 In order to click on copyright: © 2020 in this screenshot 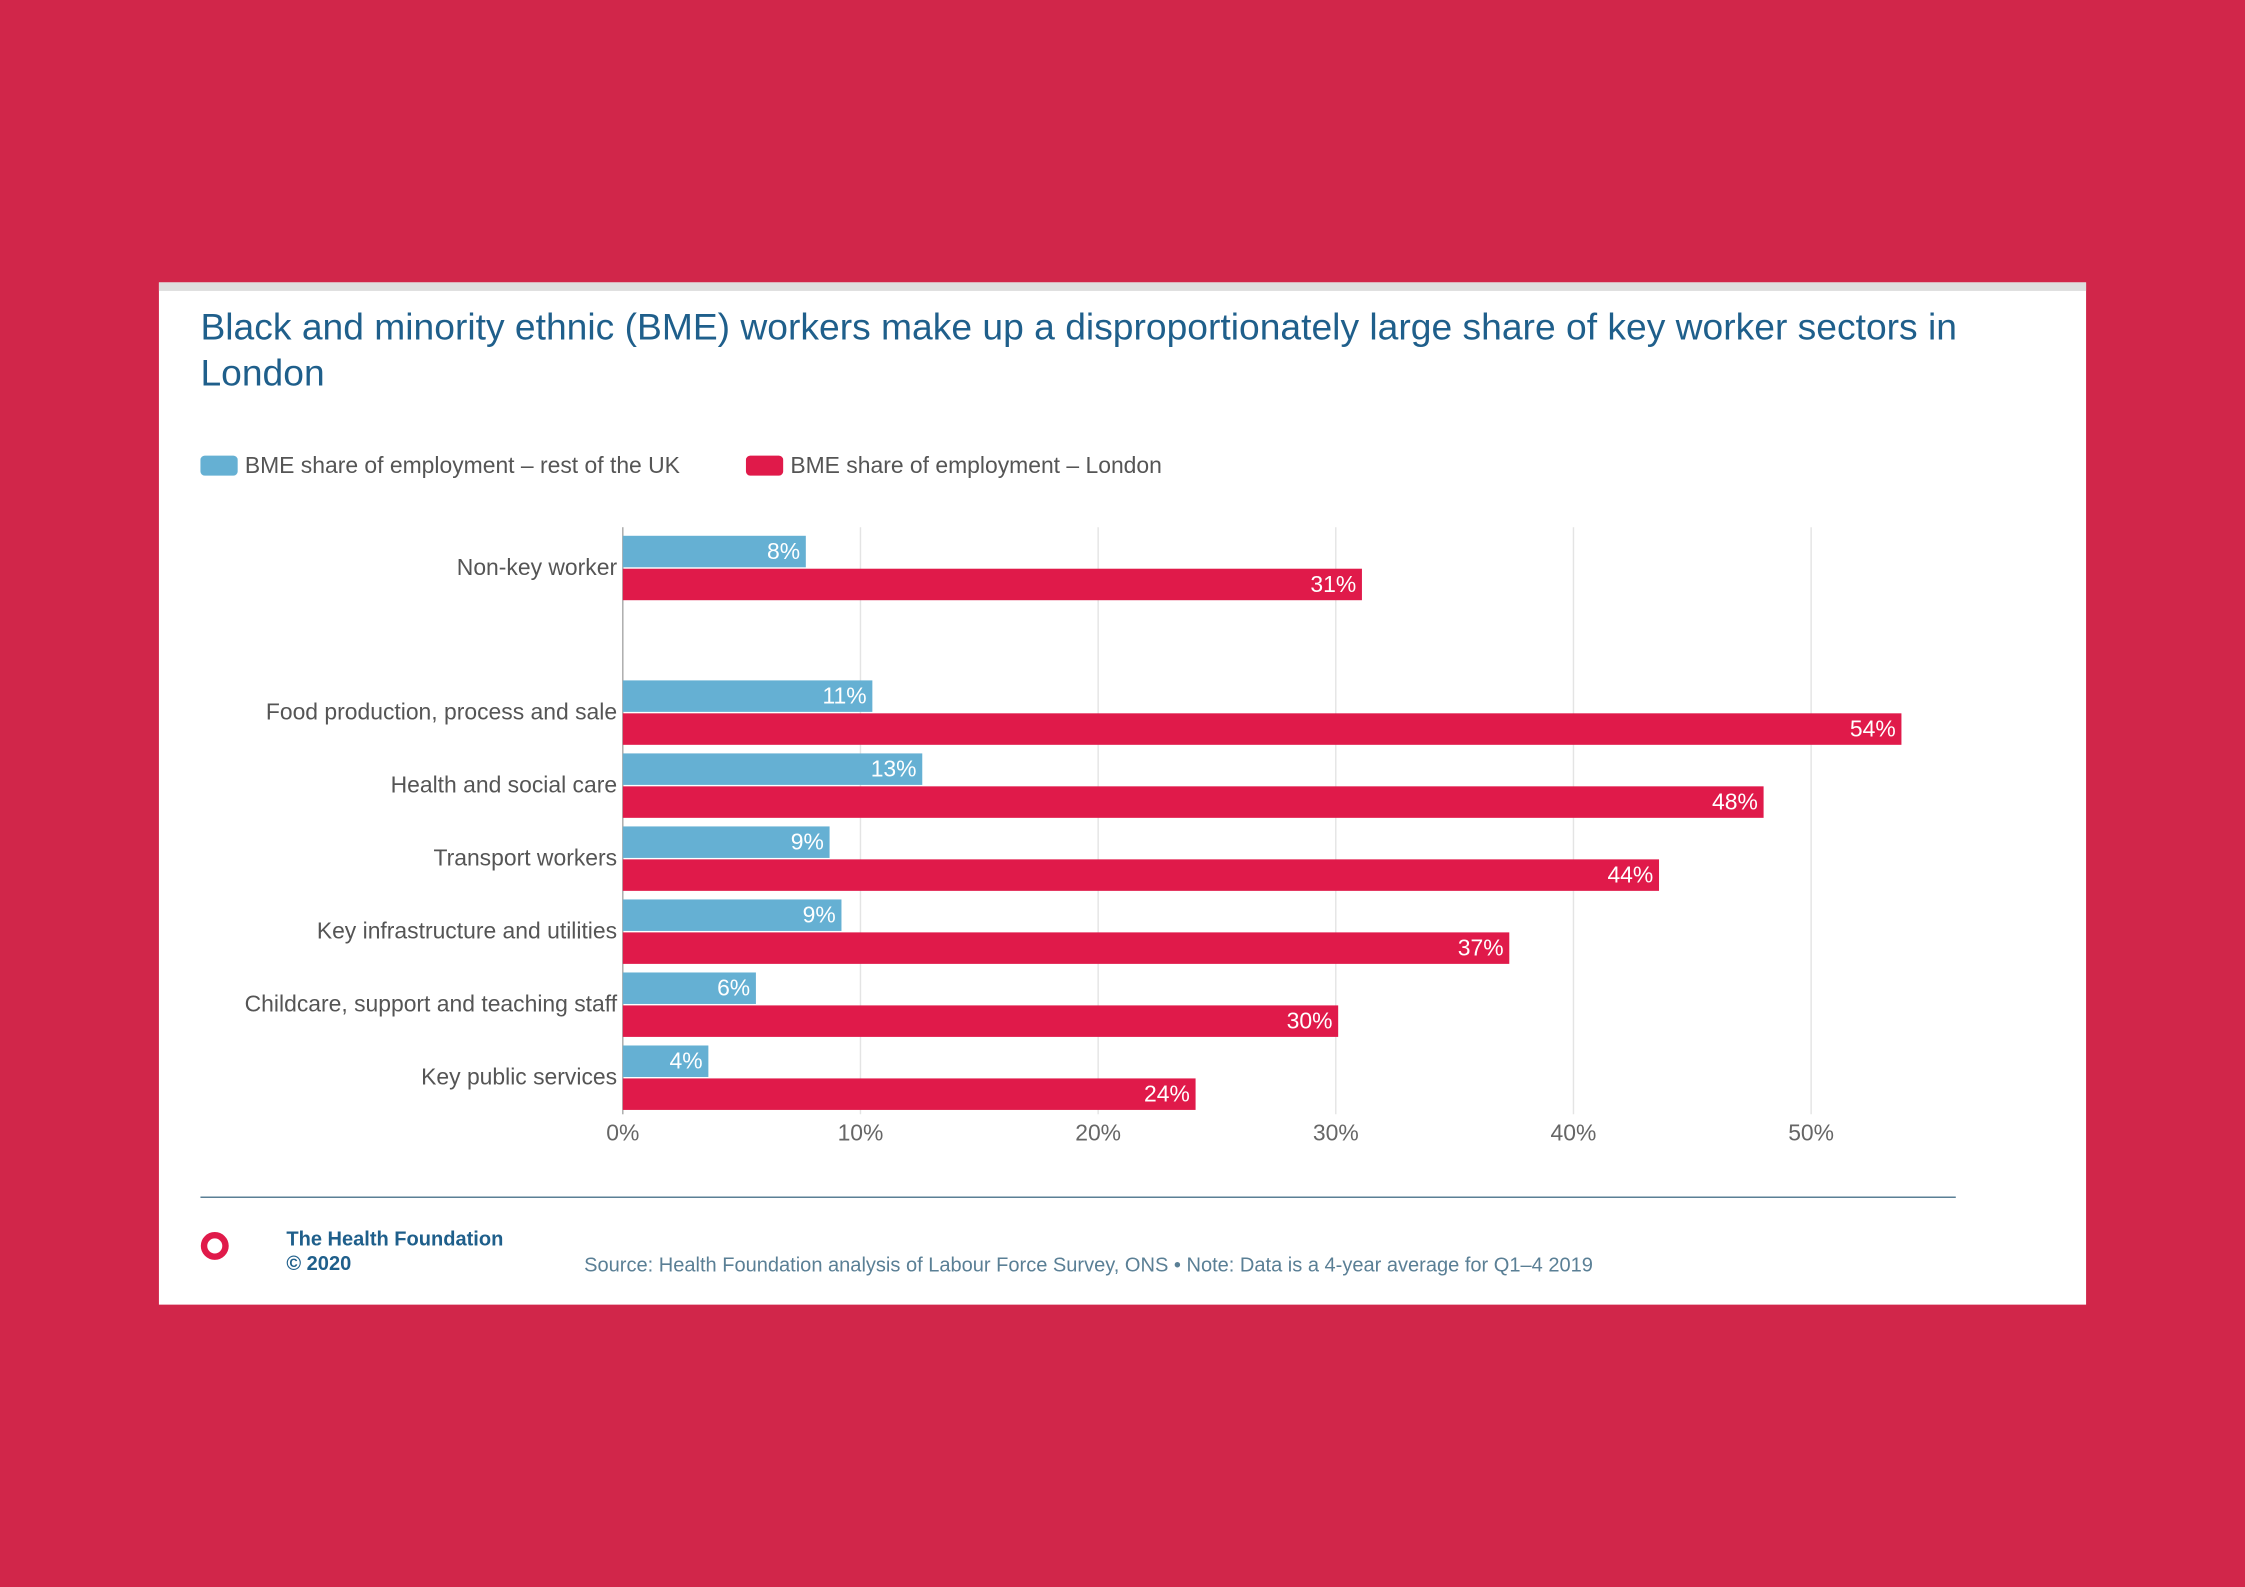, I will do `click(318, 1264)`.